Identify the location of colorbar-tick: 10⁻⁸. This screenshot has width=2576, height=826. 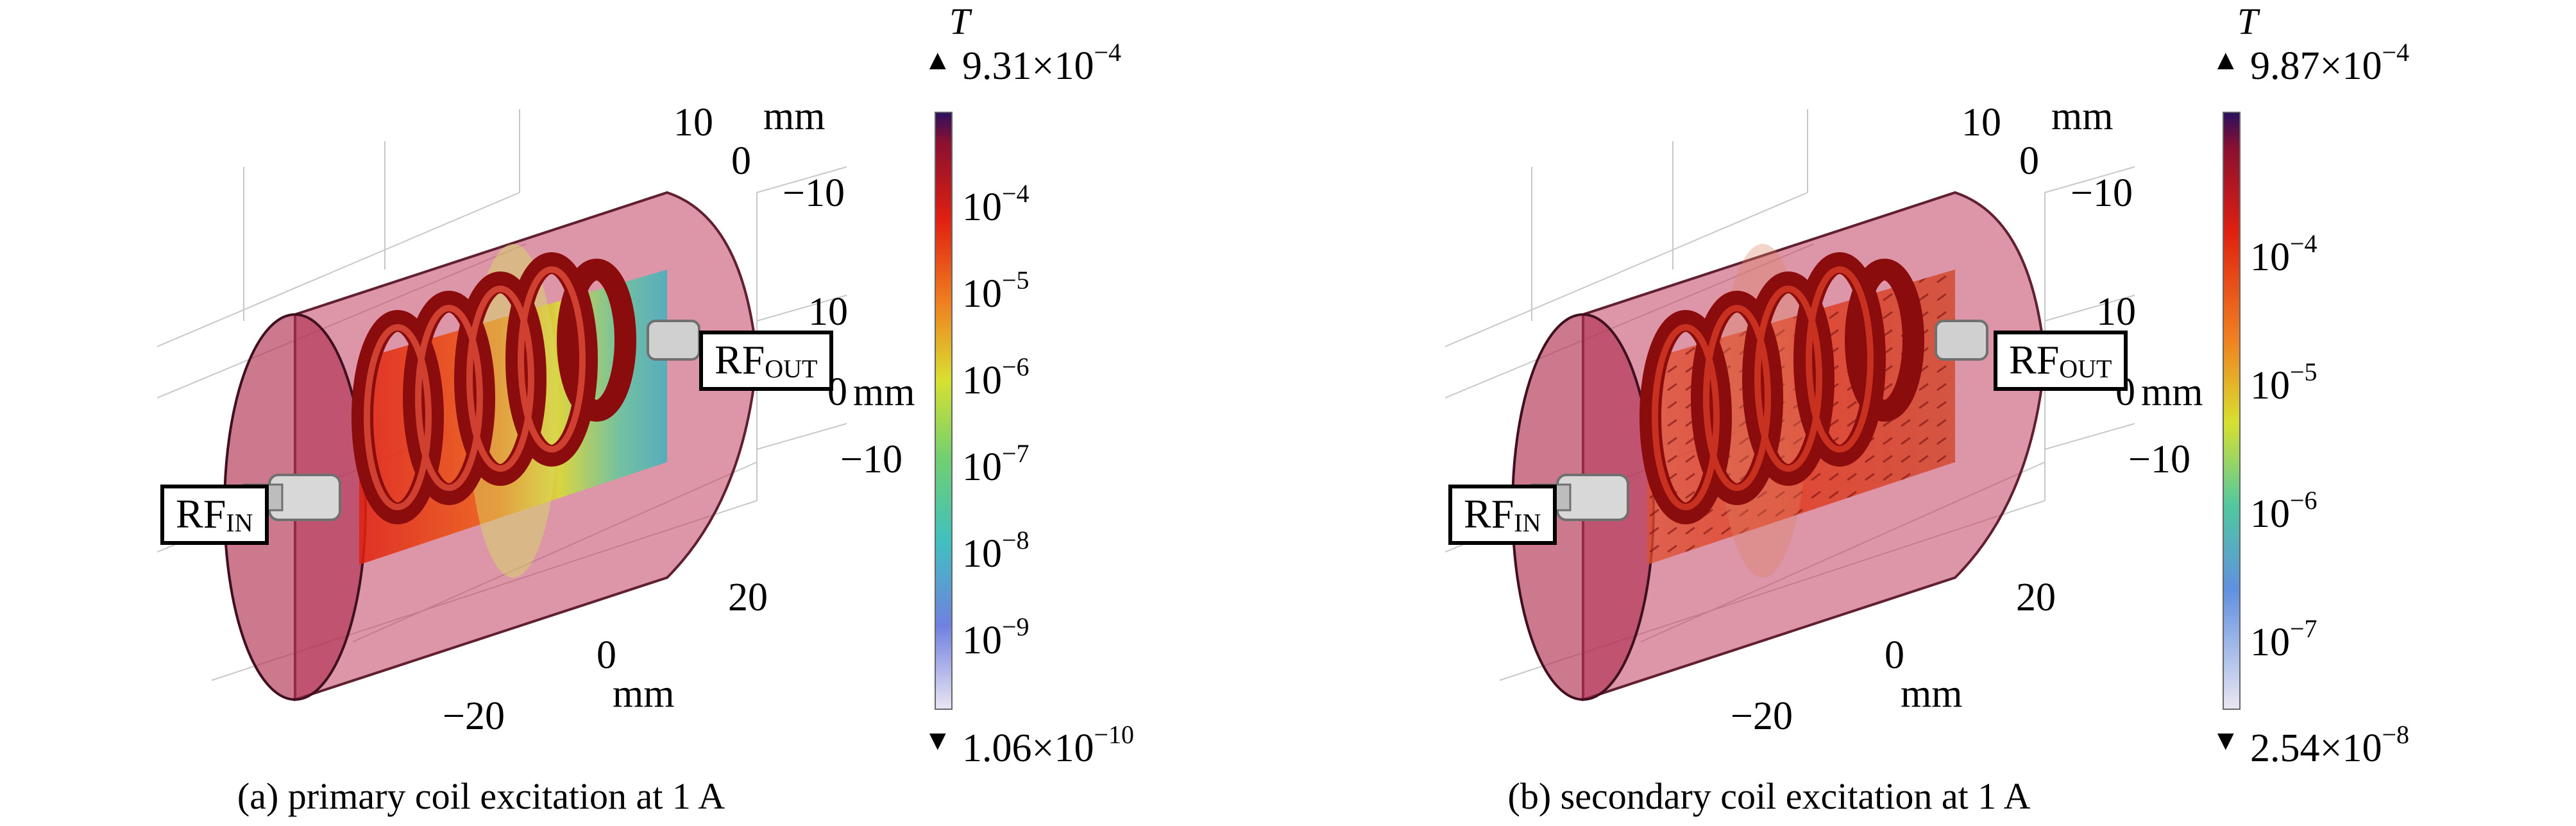
(996, 551).